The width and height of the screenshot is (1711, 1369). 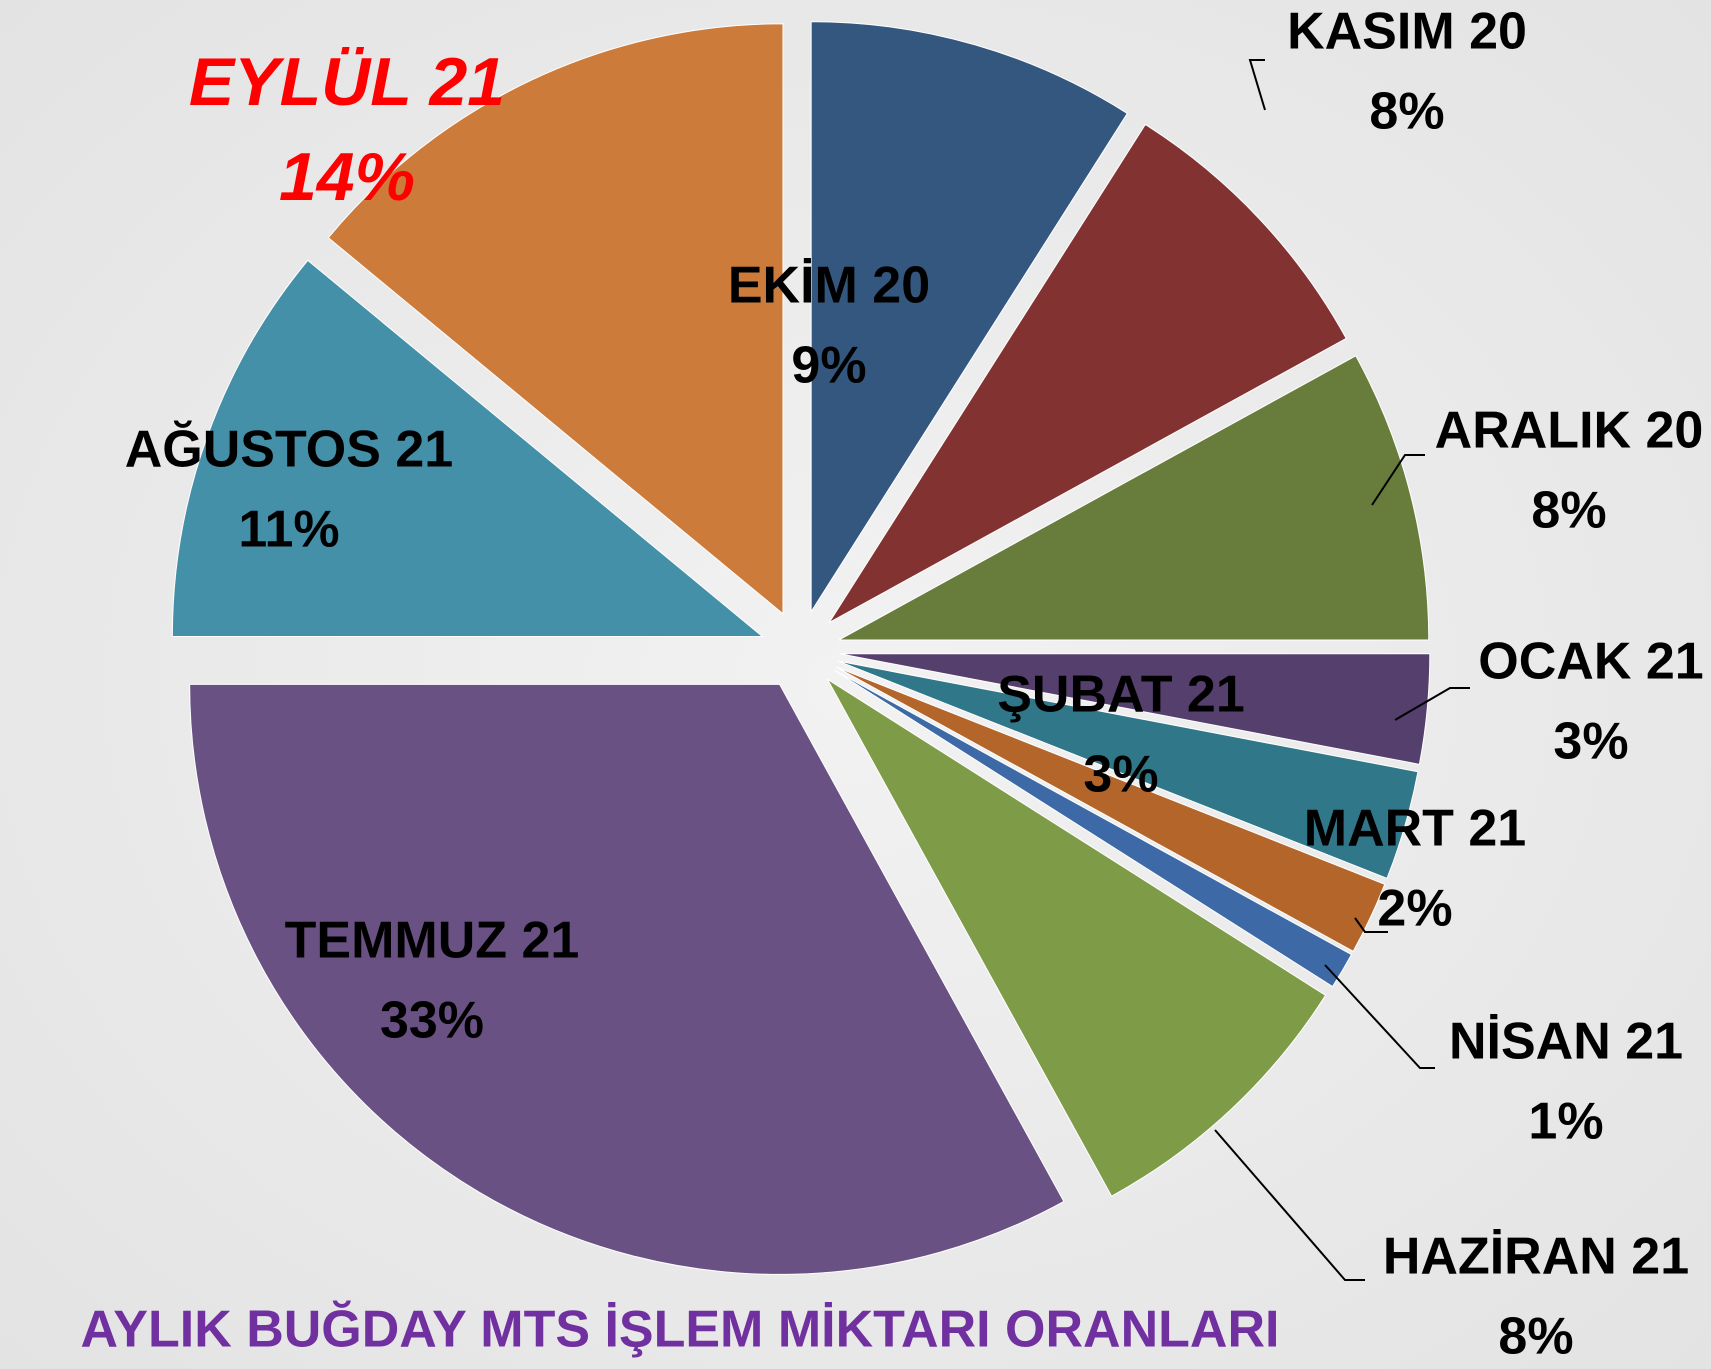 What do you see at coordinates (1590, 662) in the screenshot?
I see `slice-label: OCAK 21` at bounding box center [1590, 662].